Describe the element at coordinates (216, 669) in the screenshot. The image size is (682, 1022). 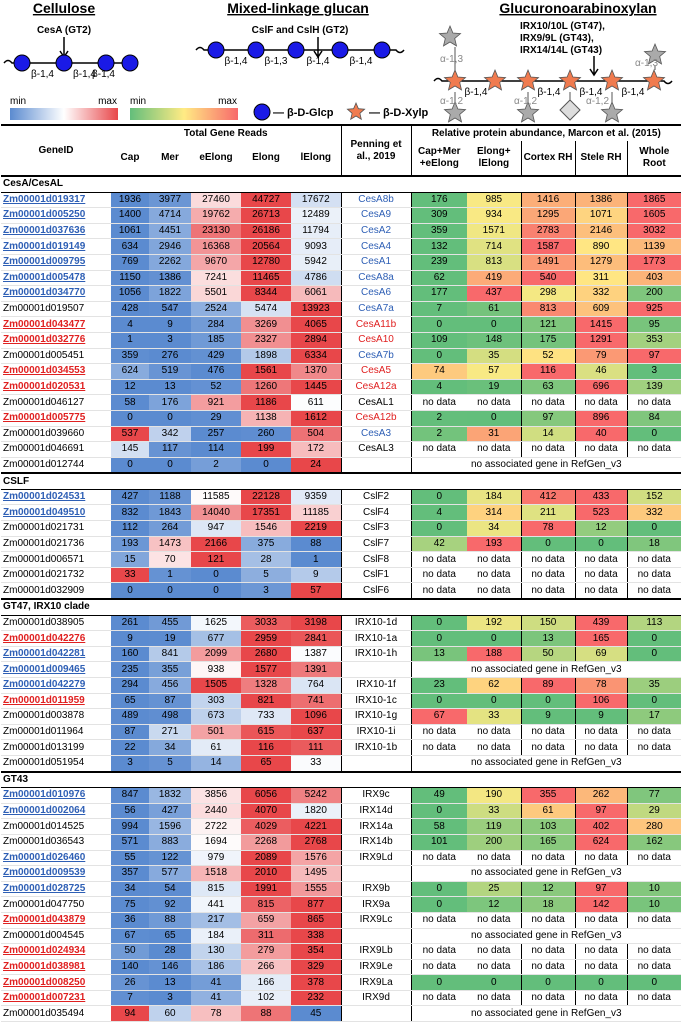
I see `read-cell: 938` at that location.